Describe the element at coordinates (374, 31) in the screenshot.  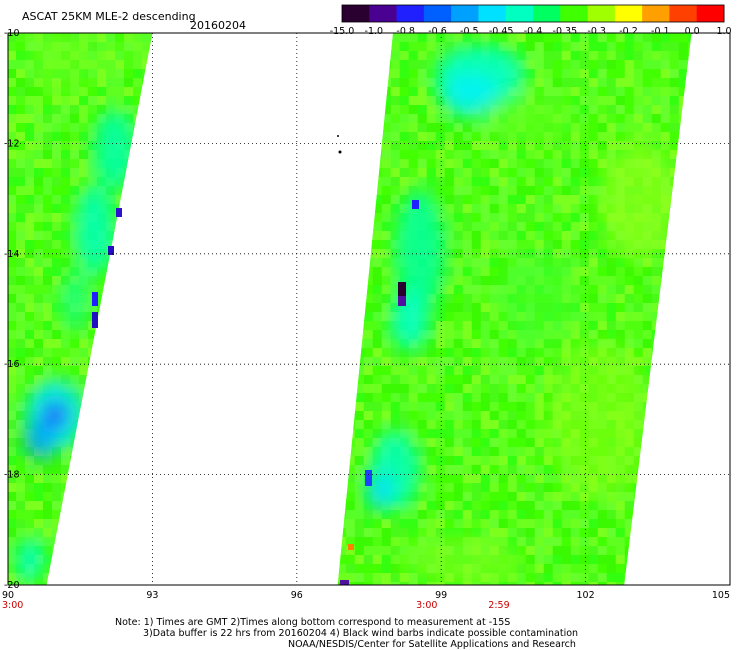
I see `colorbar-tick-label: -1.0` at that location.